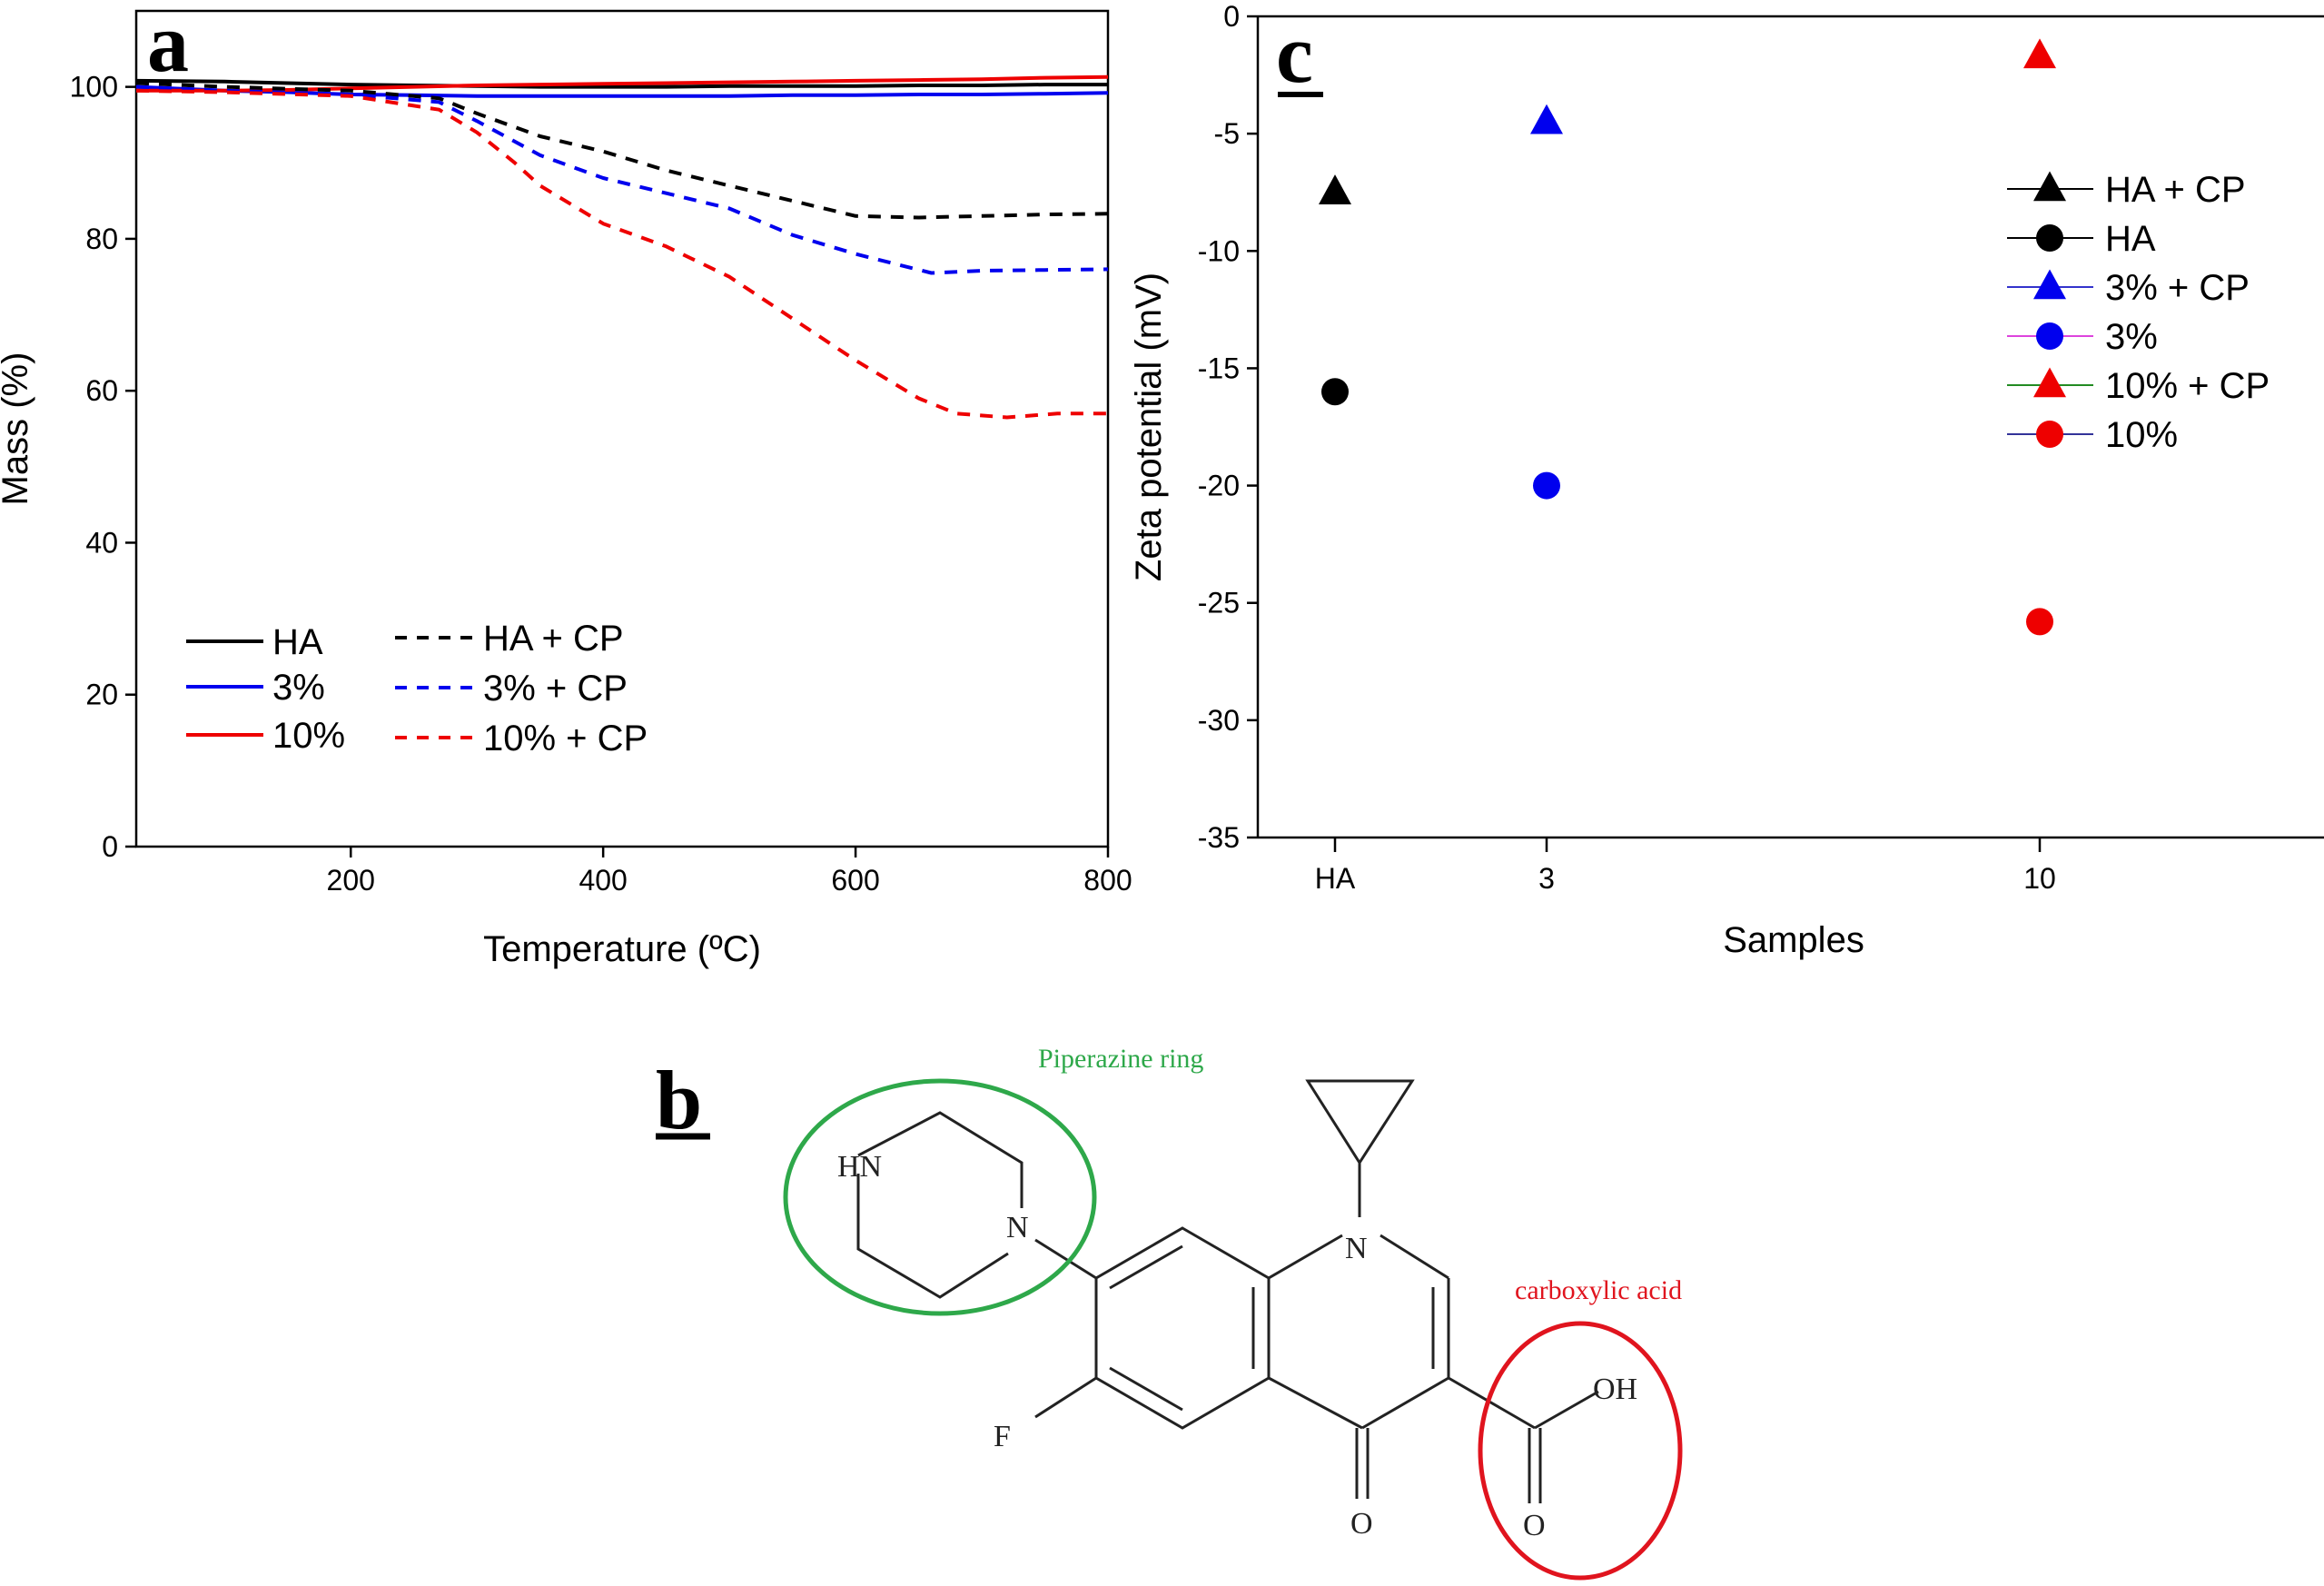  What do you see at coordinates (1219, 837) in the screenshot?
I see `panel-c-y-tick-label: -35` at bounding box center [1219, 837].